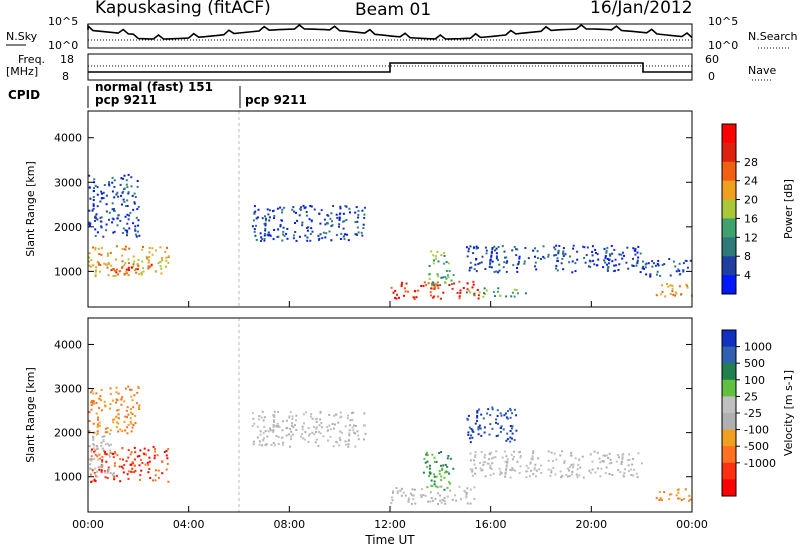 Image resolution: width=800 pixels, height=554 pixels. I want to click on nsky-panel, so click(390, 36).